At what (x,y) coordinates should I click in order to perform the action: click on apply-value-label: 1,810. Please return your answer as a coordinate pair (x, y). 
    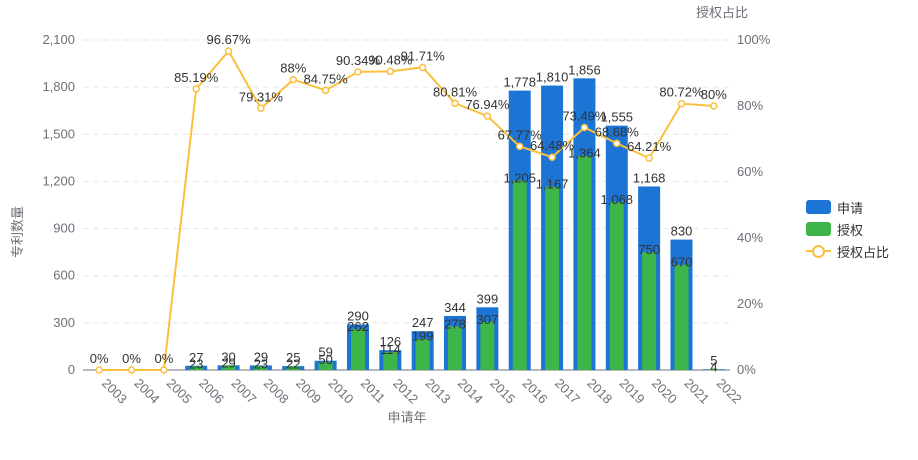
    Looking at the image, I should click on (552, 77).